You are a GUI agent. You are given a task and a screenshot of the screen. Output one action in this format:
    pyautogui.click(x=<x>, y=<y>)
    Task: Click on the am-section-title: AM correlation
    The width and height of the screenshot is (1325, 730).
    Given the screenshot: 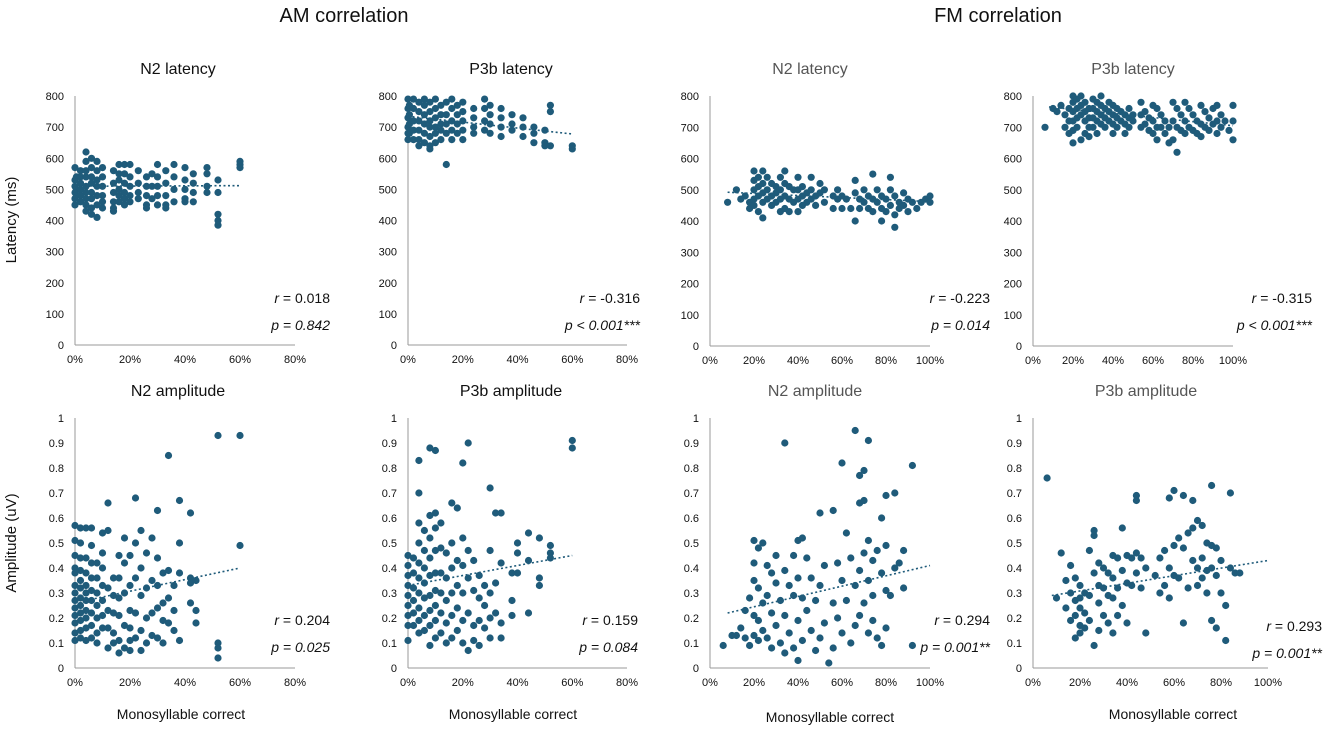 What is the action you would take?
    pyautogui.click(x=344, y=16)
    